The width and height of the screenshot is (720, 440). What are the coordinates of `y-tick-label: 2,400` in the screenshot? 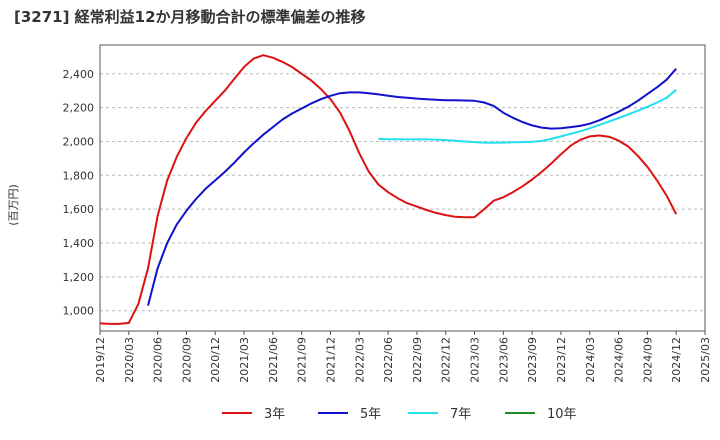 It's located at (79, 74).